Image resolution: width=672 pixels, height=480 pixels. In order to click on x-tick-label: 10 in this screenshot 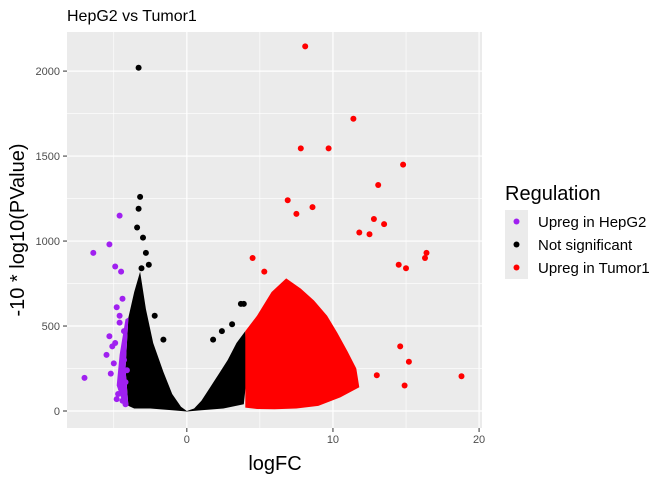, I will do `click(333, 440)`.